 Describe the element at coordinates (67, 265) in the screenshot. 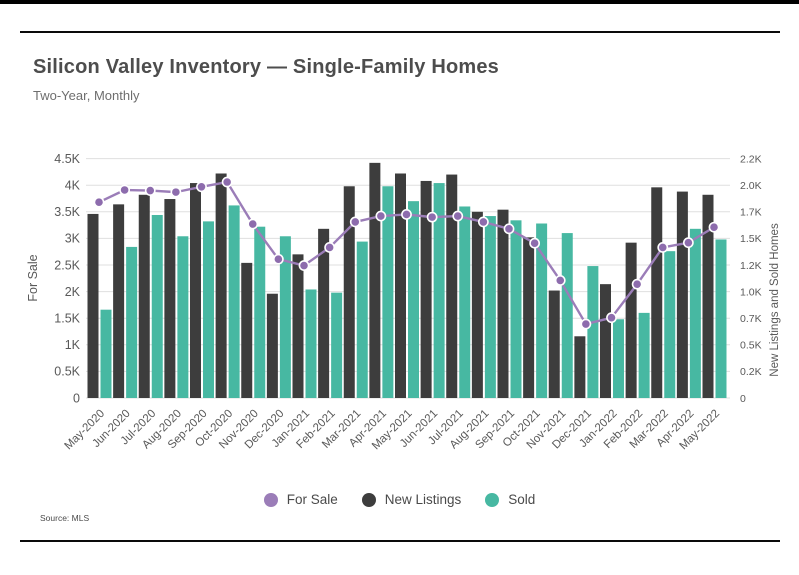

I see `svg-text: 2.5K` at that location.